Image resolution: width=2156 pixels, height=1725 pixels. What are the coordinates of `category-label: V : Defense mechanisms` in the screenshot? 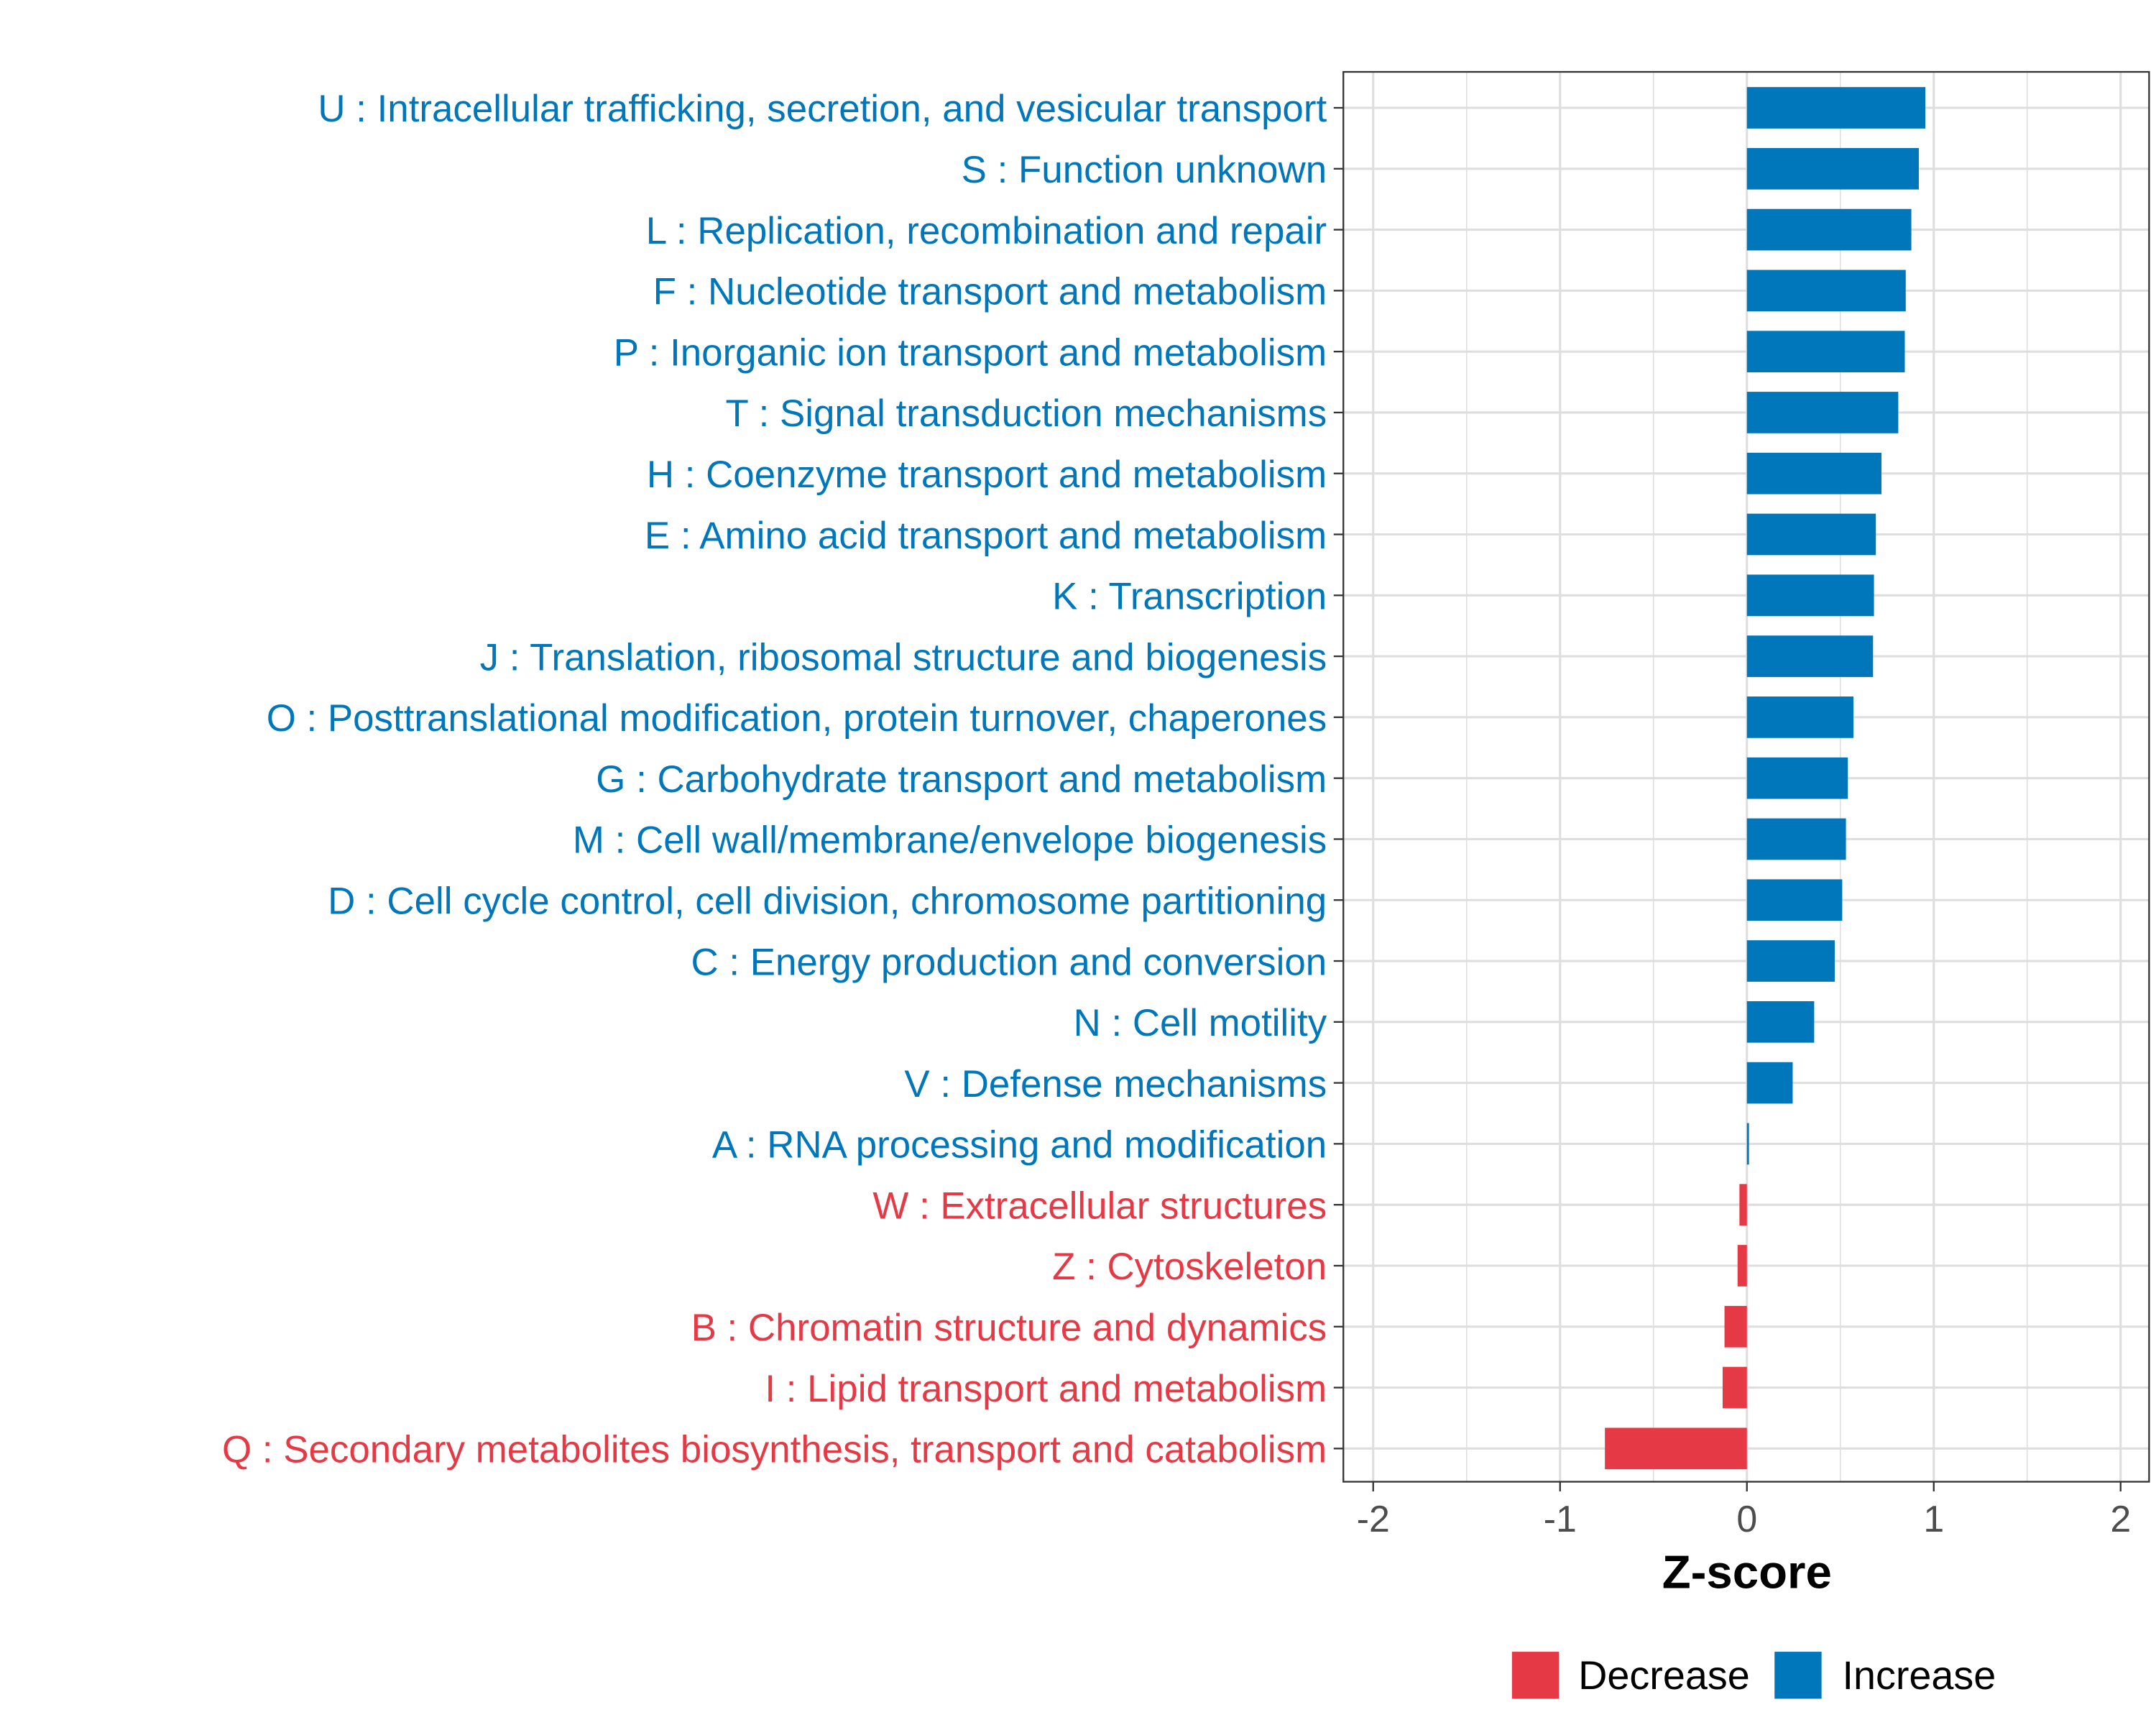 It's located at (1116, 1084).